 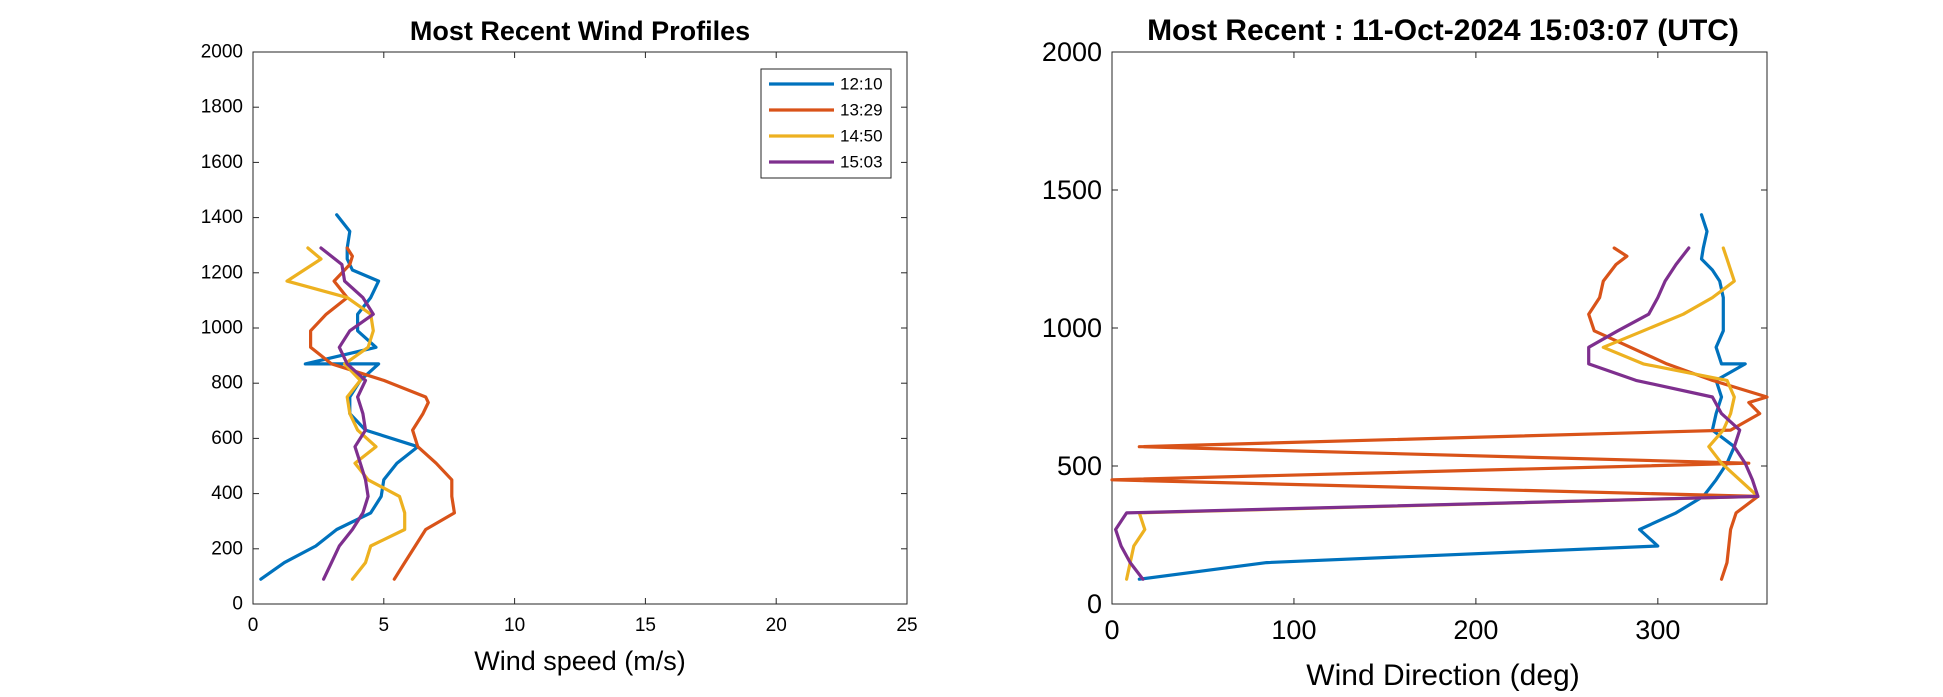 I want to click on y-tick-labels: 0 500 1000 1500 2000, so click(x=1072, y=328).